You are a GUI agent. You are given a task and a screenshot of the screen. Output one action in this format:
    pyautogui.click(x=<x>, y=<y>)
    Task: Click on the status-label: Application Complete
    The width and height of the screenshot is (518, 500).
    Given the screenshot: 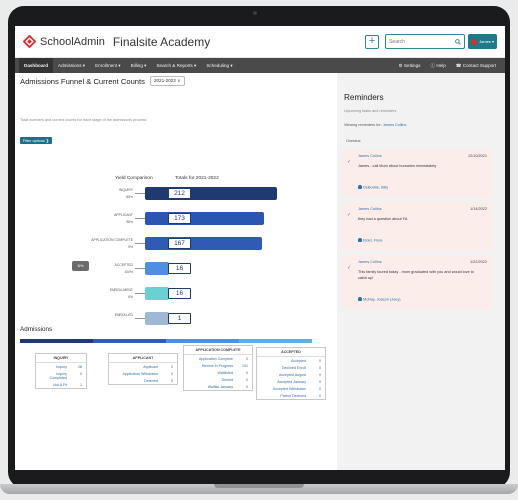 What is the action you would take?
    pyautogui.click(x=216, y=358)
    